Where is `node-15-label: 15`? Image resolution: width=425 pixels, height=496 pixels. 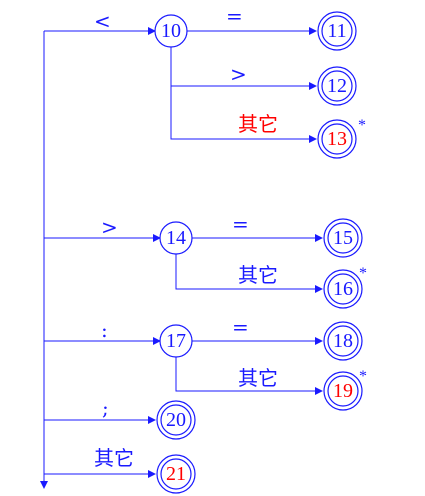 node-15-label: 15 is located at coordinates (343, 238).